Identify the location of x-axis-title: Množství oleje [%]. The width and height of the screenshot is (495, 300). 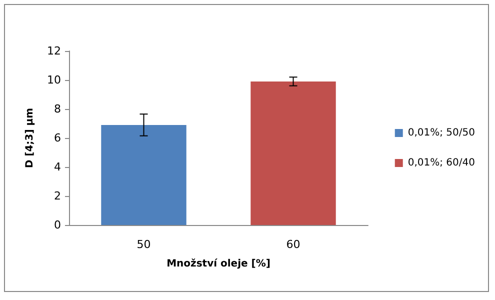
(218, 264).